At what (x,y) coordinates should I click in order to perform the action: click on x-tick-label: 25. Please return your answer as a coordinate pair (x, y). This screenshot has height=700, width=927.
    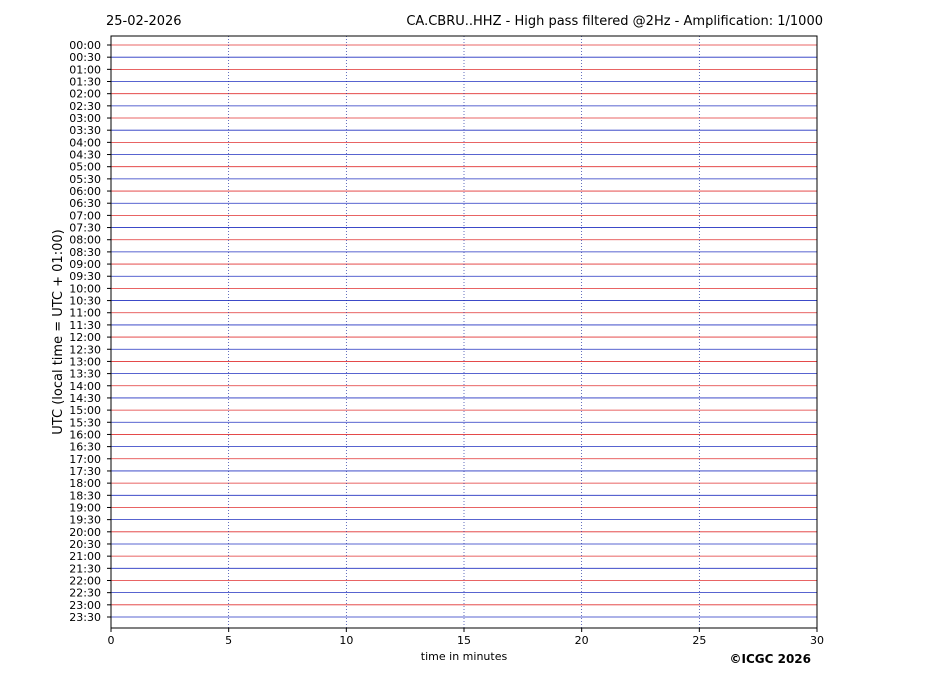
    Looking at the image, I should click on (699, 640).